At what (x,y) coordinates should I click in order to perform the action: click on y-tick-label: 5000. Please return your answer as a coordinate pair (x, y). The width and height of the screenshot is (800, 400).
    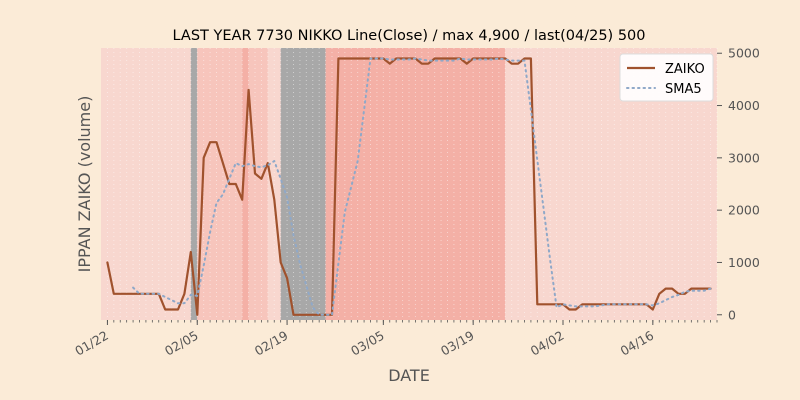
    Looking at the image, I should click on (744, 53).